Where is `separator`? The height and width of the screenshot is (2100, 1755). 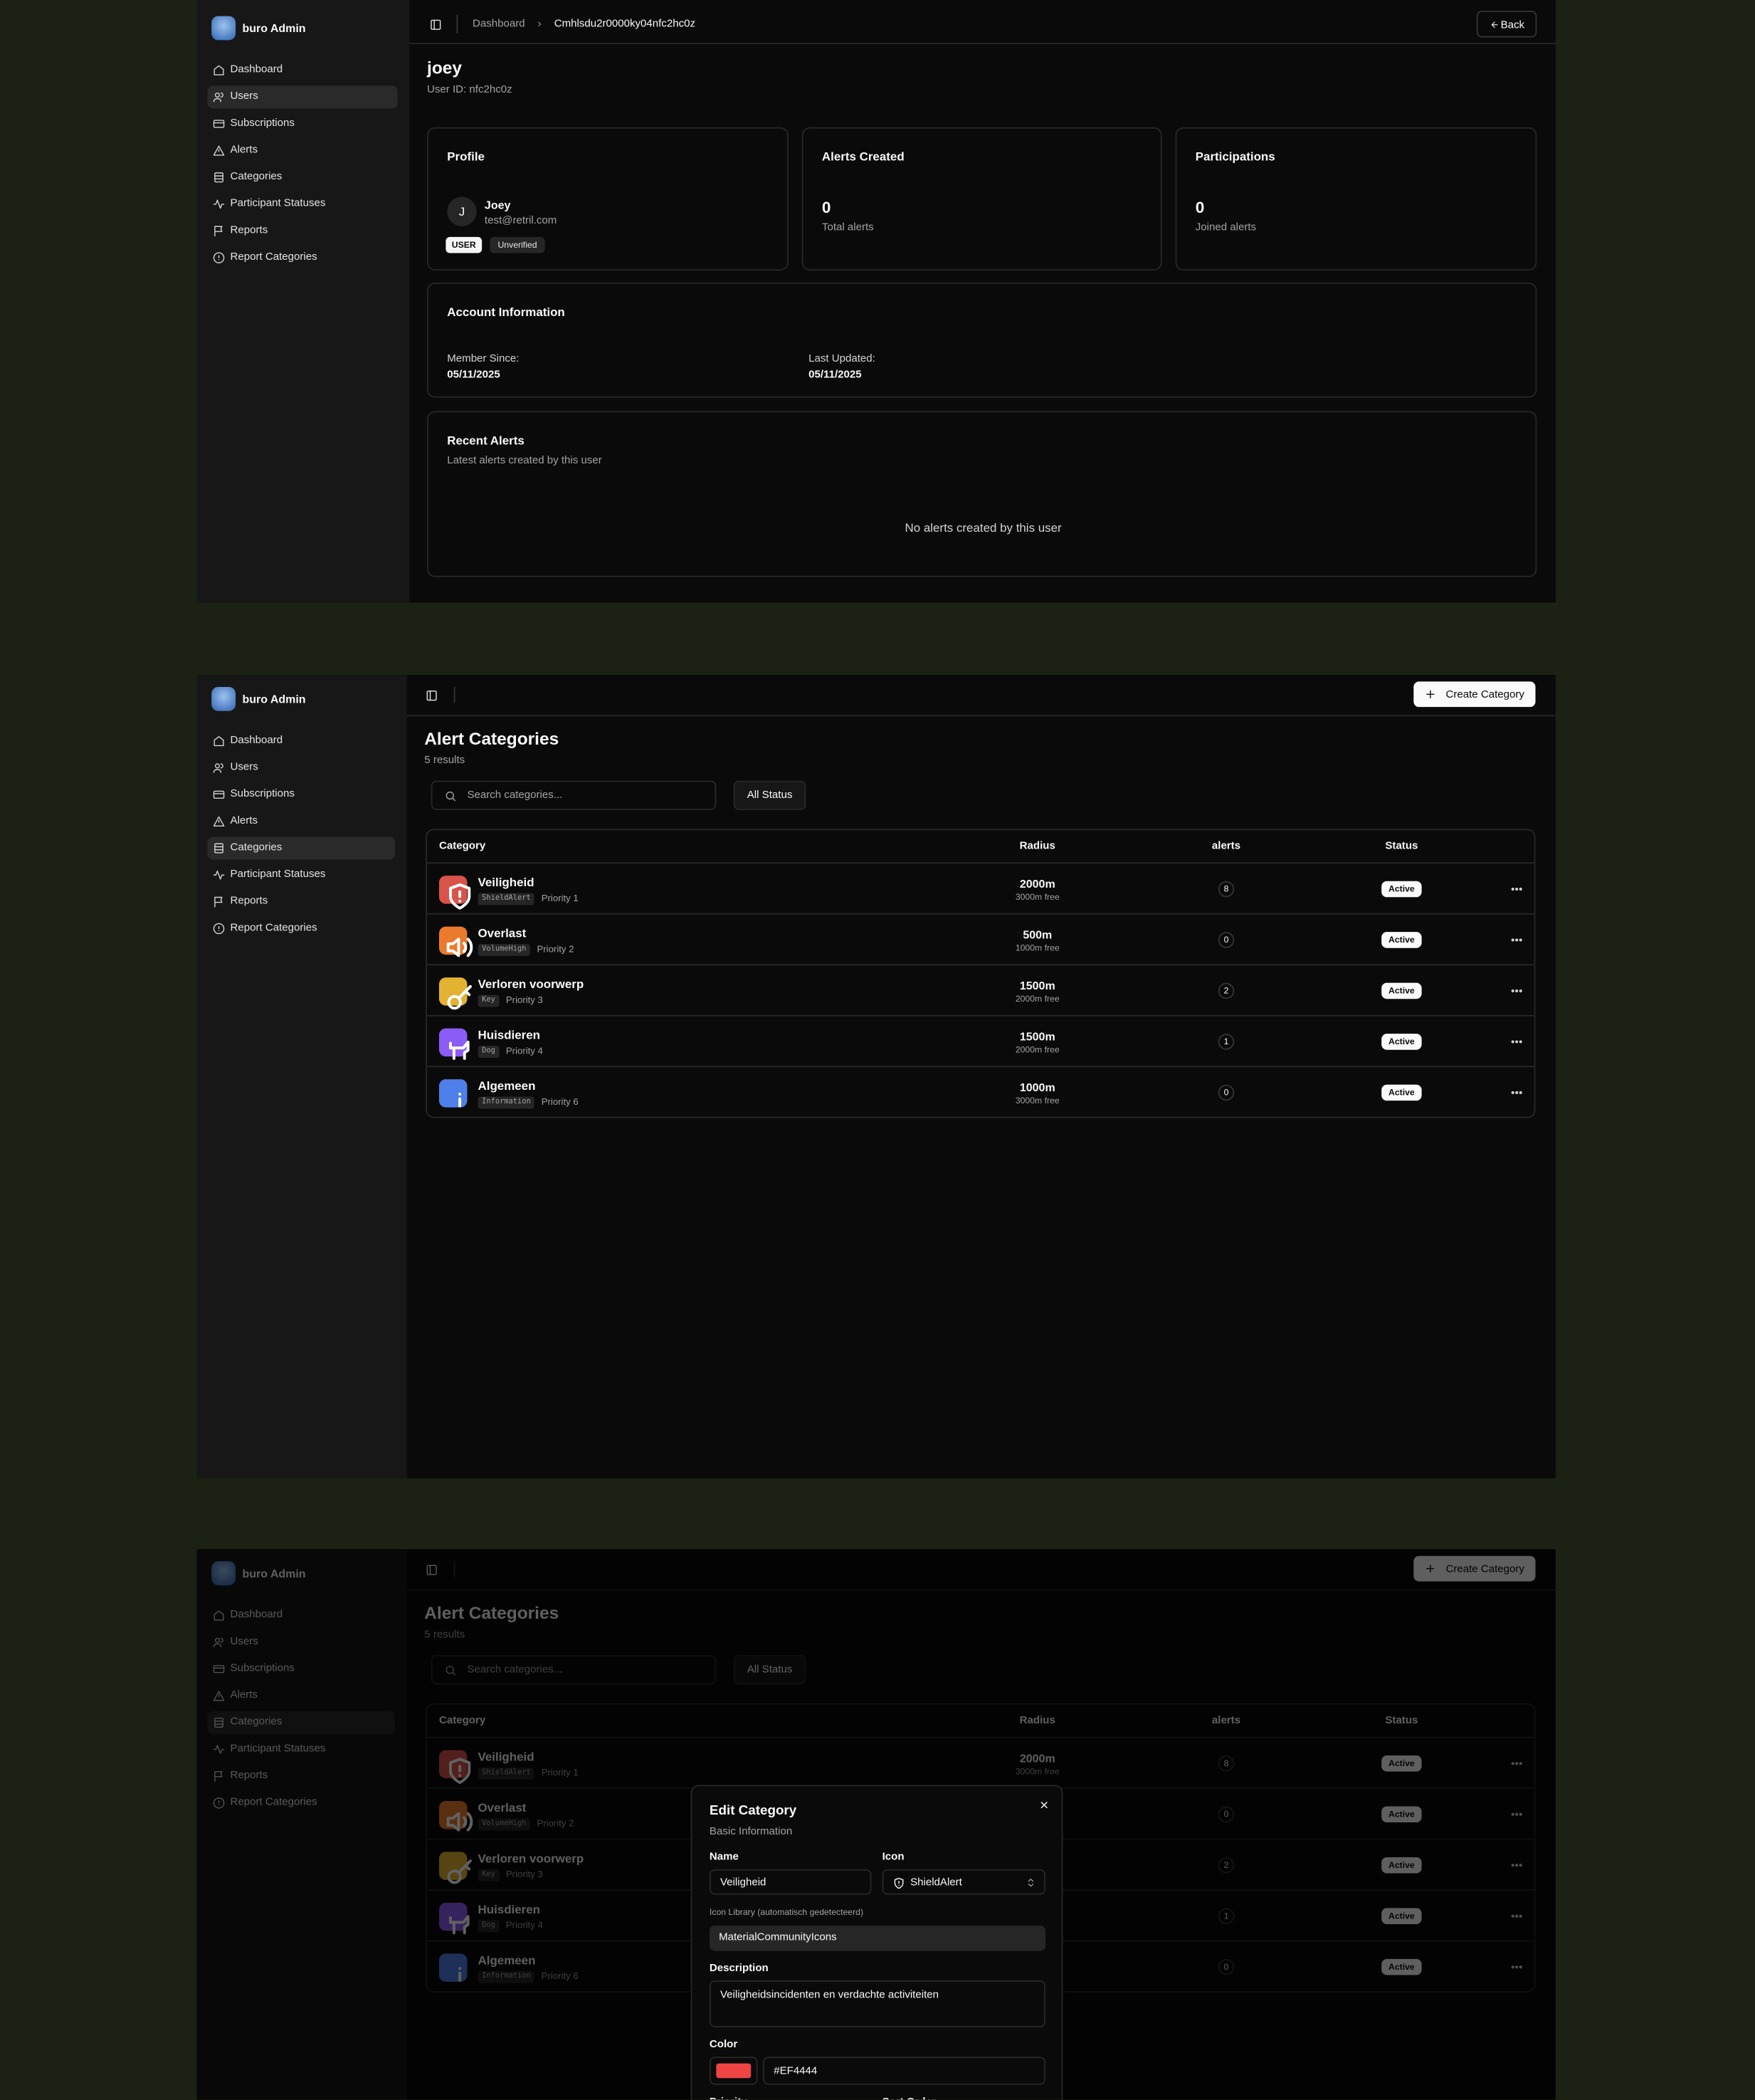 separator is located at coordinates (454, 694).